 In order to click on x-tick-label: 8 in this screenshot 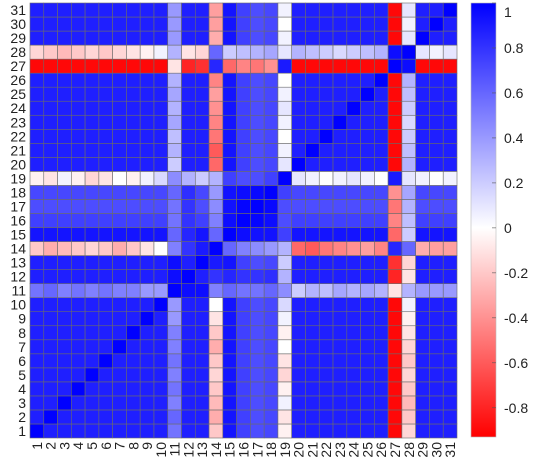, I will do `click(133, 446)`.